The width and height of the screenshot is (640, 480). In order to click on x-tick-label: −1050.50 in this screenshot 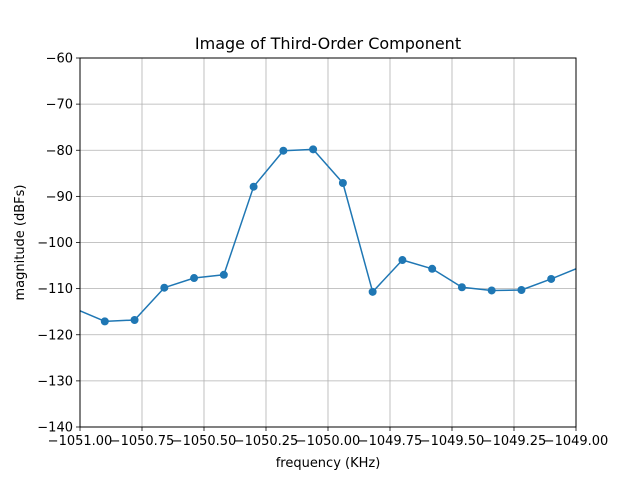, I will do `click(204, 441)`.